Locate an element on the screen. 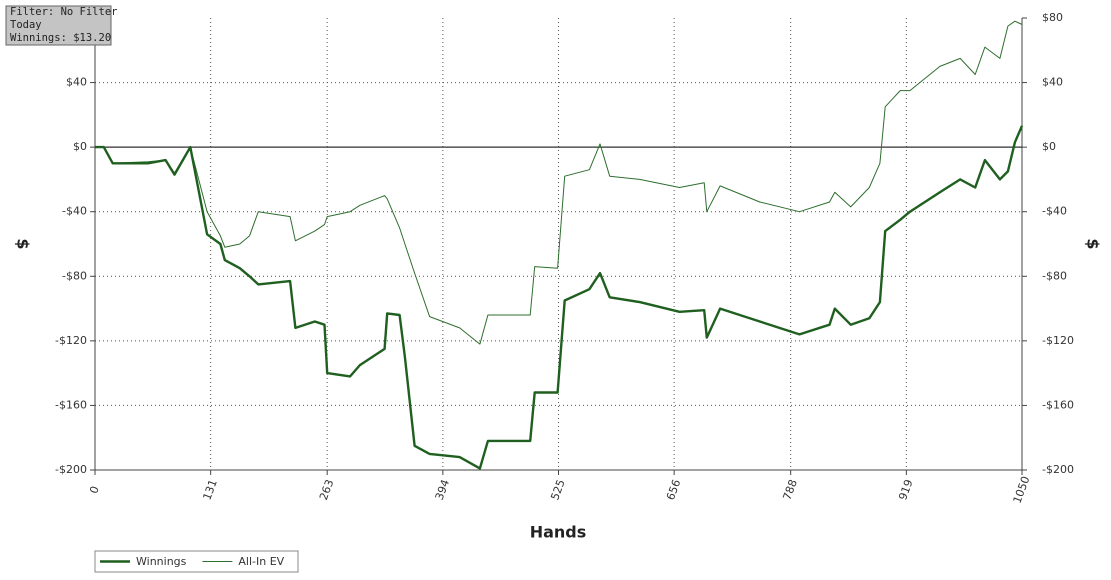 The width and height of the screenshot is (1111, 580). y-tick-label: $0 is located at coordinates (80, 146).